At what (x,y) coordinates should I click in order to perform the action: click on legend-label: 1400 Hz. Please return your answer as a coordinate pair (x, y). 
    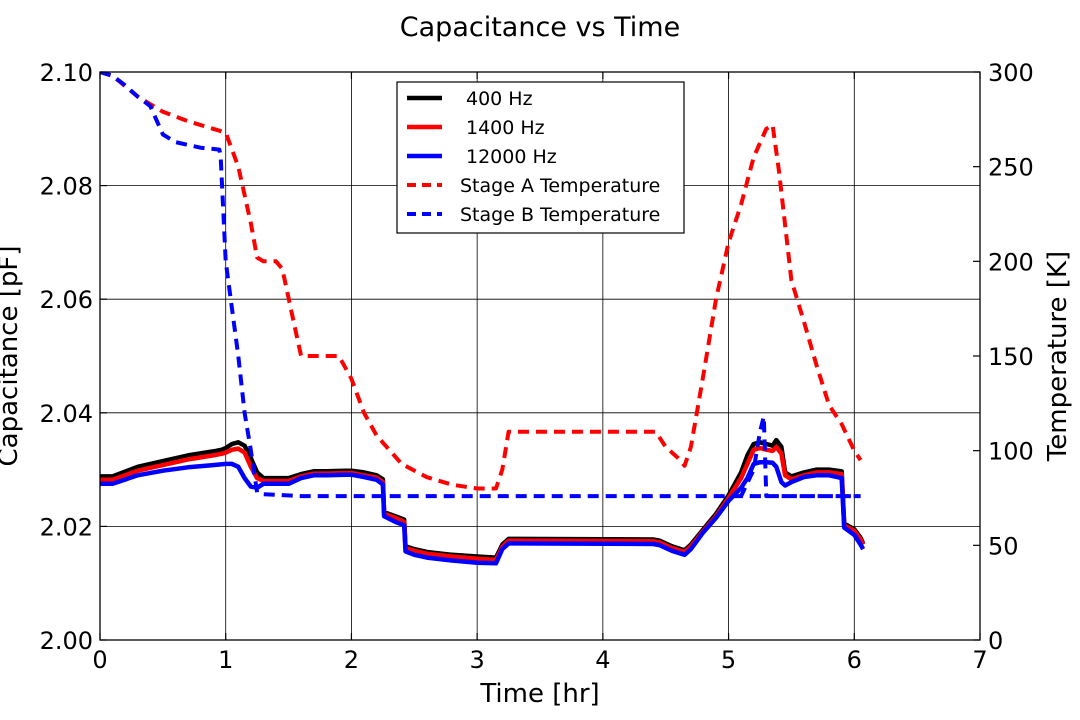
    Looking at the image, I should click on (505, 128).